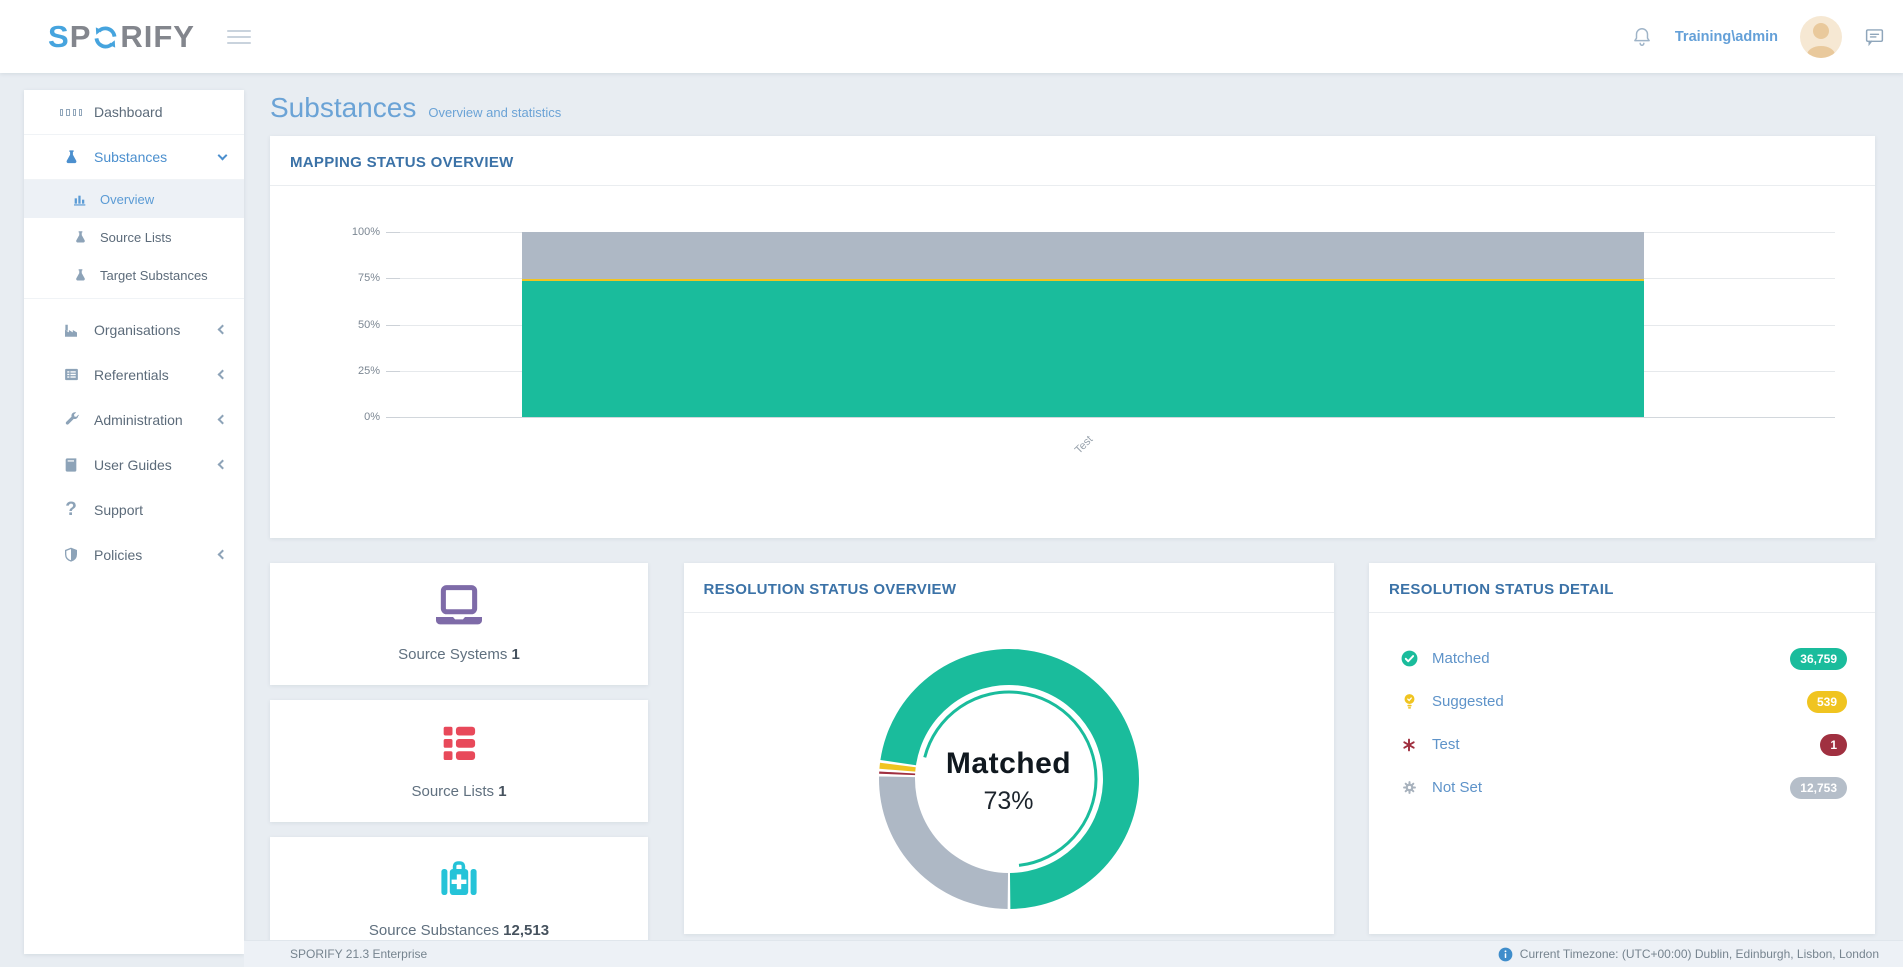  I want to click on sporify-logo: SP RIFY, so click(121, 37).